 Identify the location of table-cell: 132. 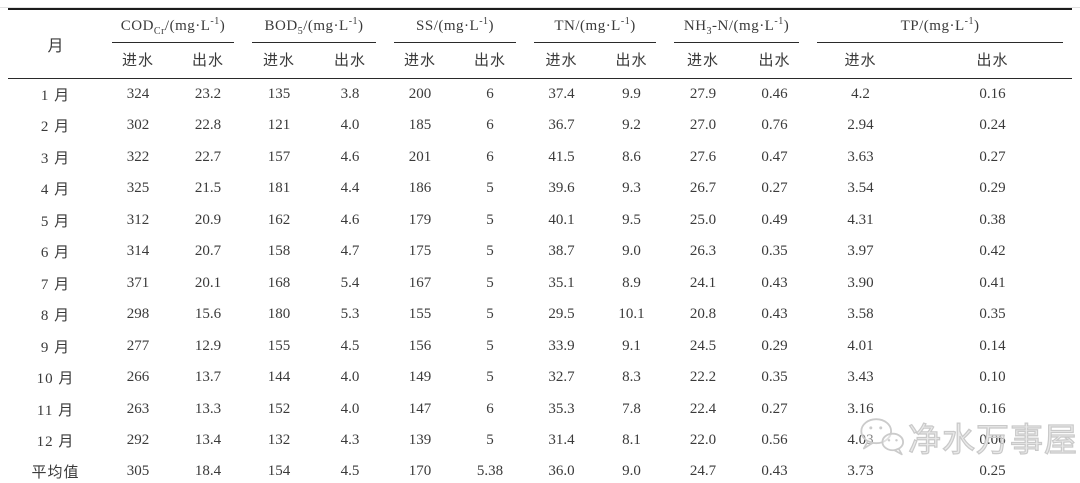
(279, 440).